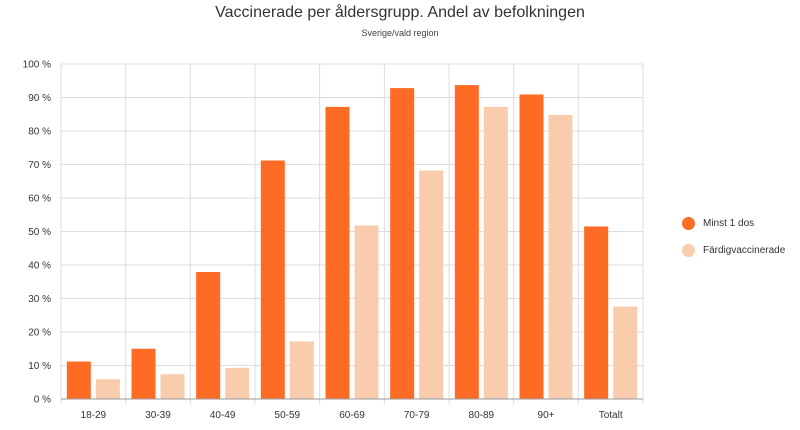 This screenshot has height=430, width=800. Describe the element at coordinates (158, 415) in the screenshot. I see `x-tick-label: 30-39` at that location.